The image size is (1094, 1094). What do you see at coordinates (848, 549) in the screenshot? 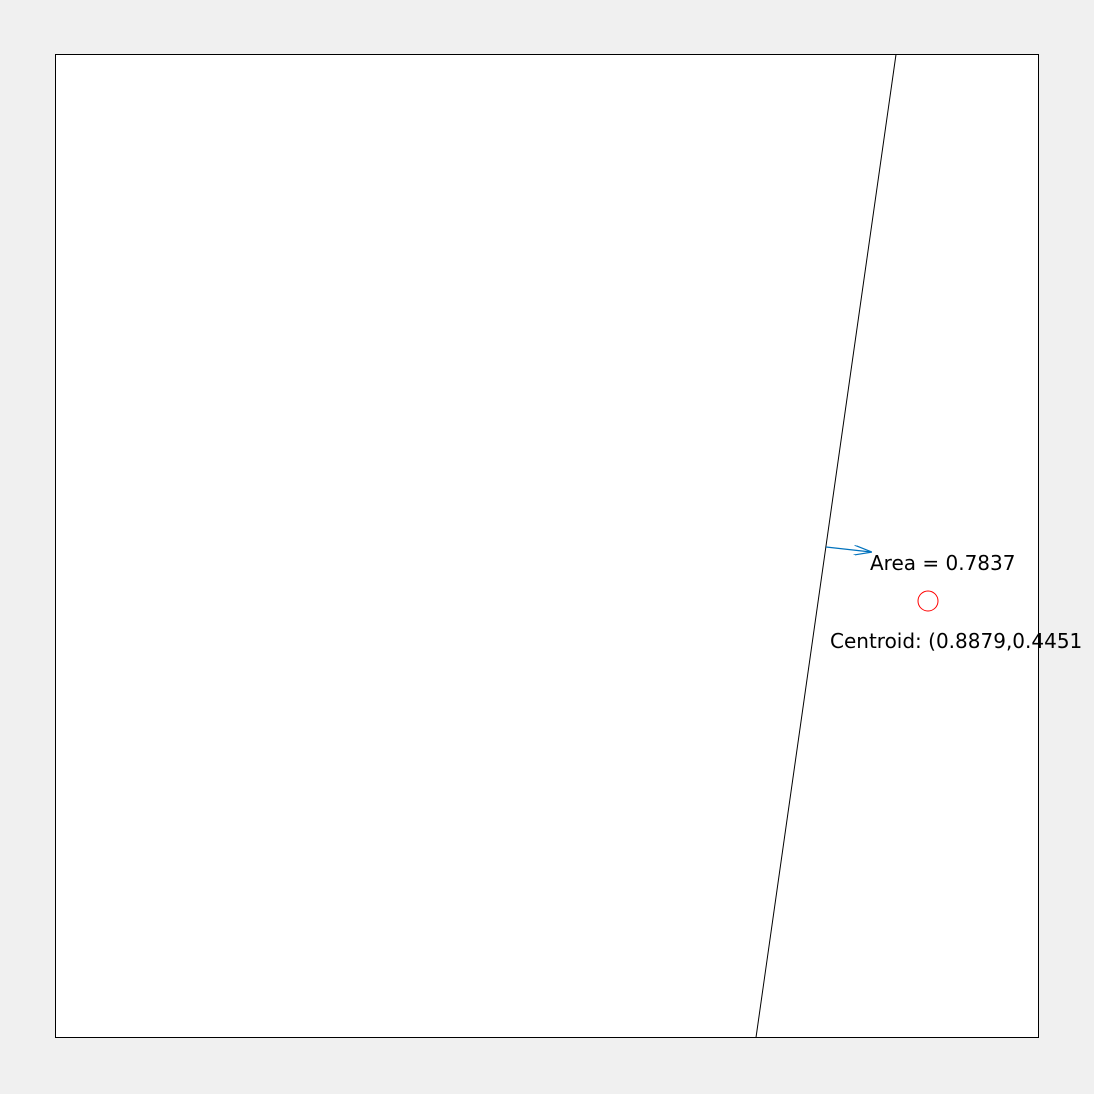
I see `area-arrow` at bounding box center [848, 549].